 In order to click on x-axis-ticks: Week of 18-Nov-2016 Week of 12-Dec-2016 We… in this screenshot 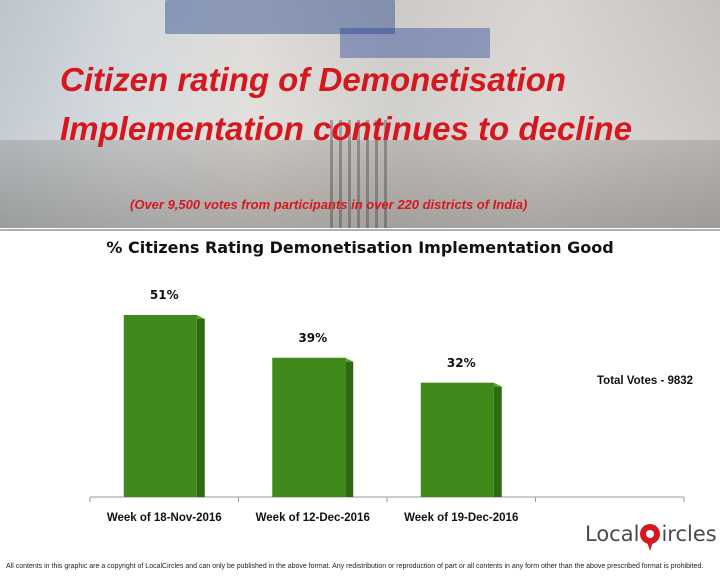, I will do `click(387, 510)`.